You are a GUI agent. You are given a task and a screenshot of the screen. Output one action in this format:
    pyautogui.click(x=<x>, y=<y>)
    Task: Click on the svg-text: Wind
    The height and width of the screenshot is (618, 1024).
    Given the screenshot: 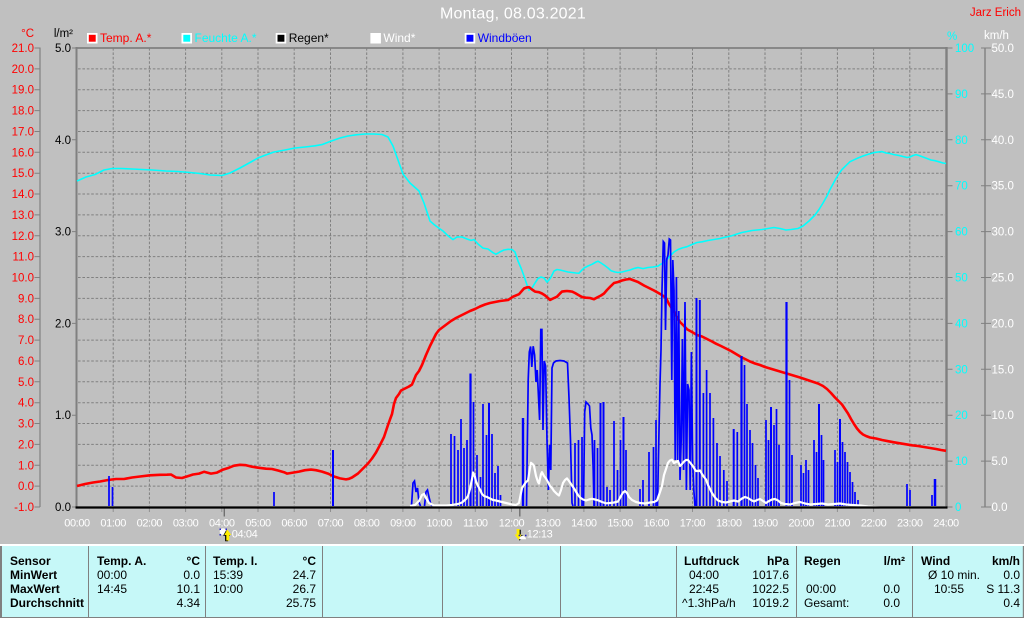 What is the action you would take?
    pyautogui.click(x=935, y=561)
    